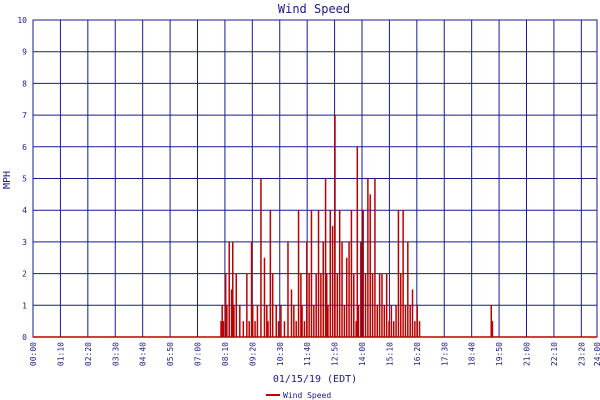 This screenshot has width=600, height=400. I want to click on x-tick-label: 07:00, so click(198, 354).